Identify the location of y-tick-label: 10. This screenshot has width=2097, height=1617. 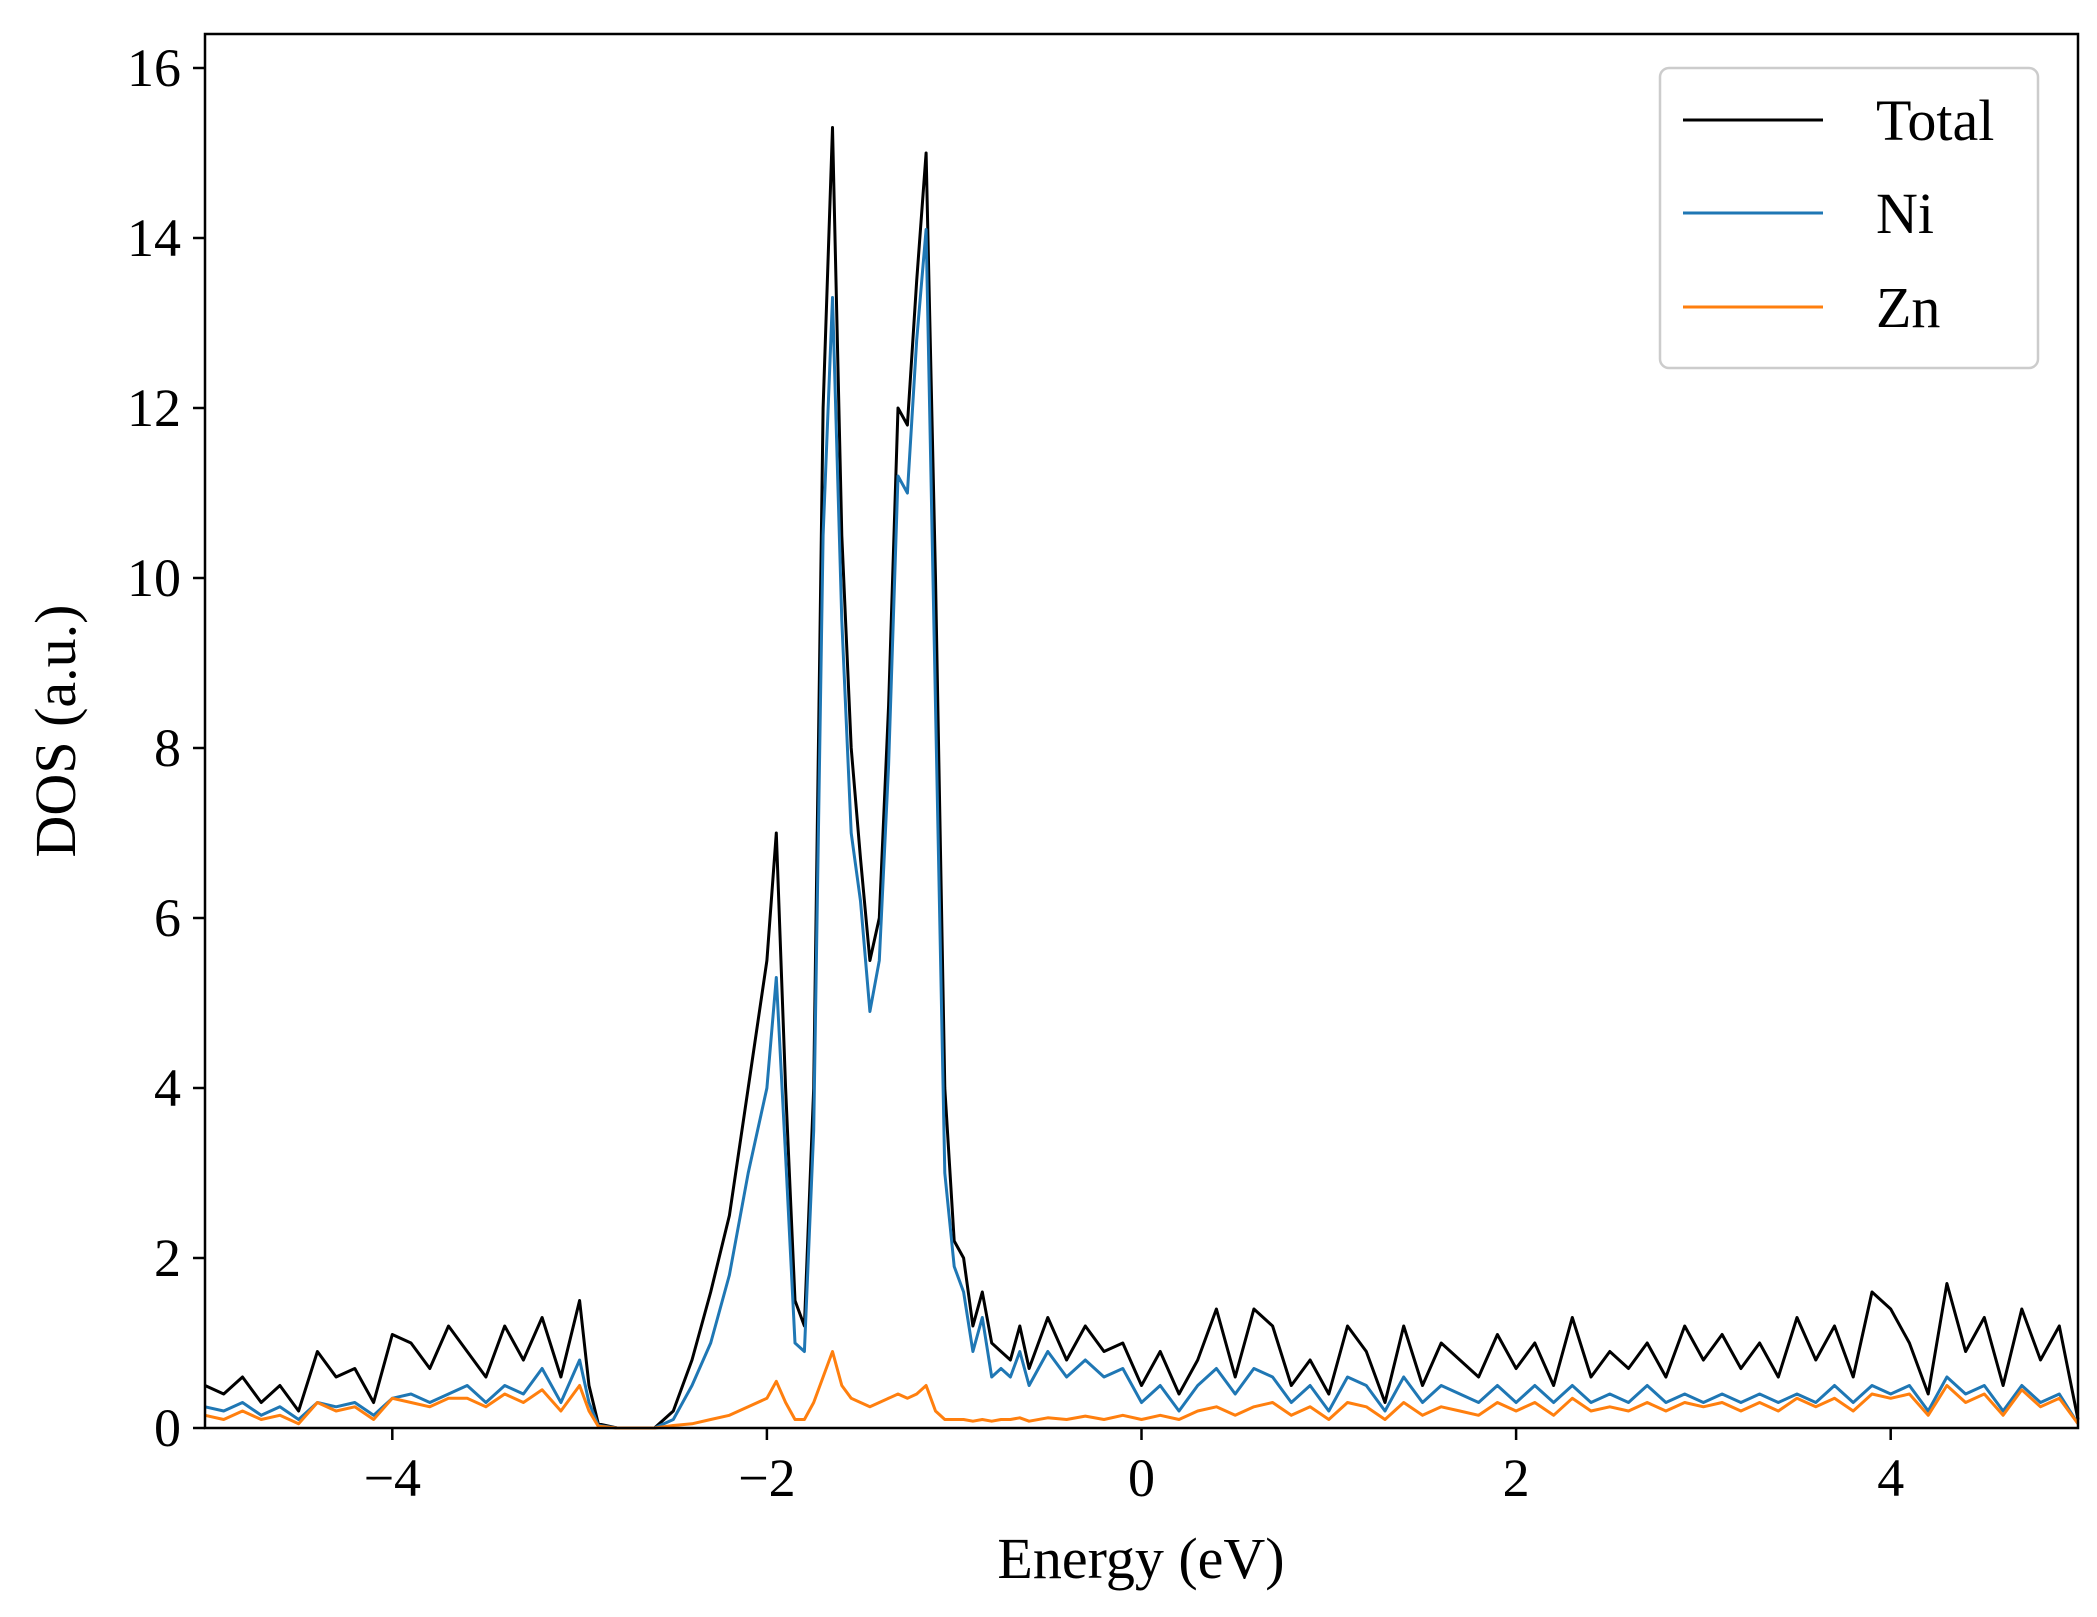
(154, 578).